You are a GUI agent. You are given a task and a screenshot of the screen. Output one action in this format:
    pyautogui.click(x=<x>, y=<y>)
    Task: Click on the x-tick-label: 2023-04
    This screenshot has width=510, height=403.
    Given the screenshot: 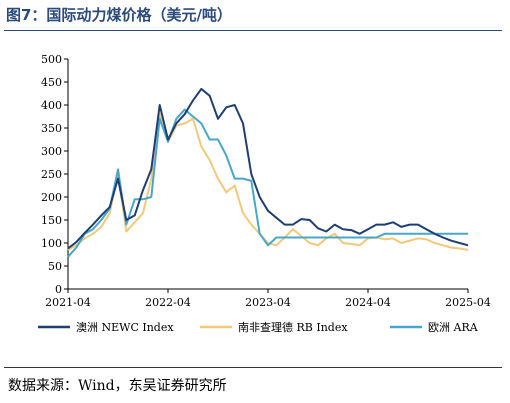 What is the action you would take?
    pyautogui.click(x=268, y=302)
    